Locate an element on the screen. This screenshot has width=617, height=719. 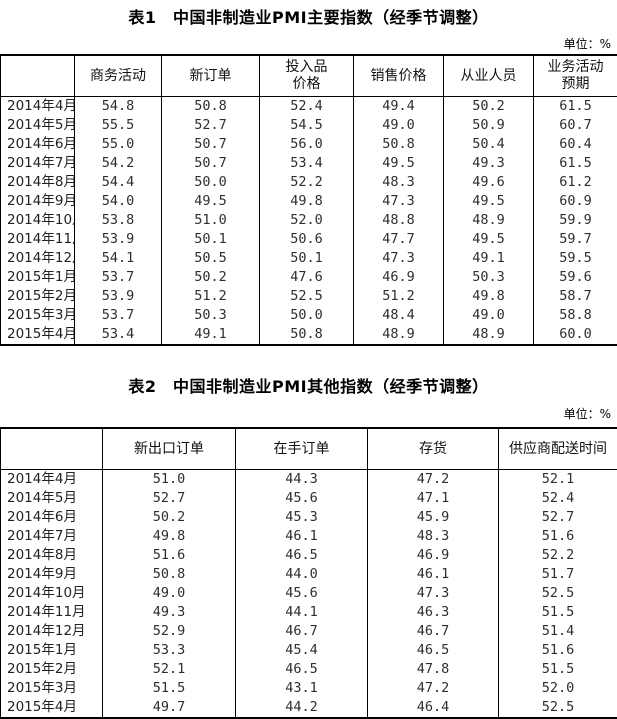
cell-value: 45.9 is located at coordinates (433, 517).